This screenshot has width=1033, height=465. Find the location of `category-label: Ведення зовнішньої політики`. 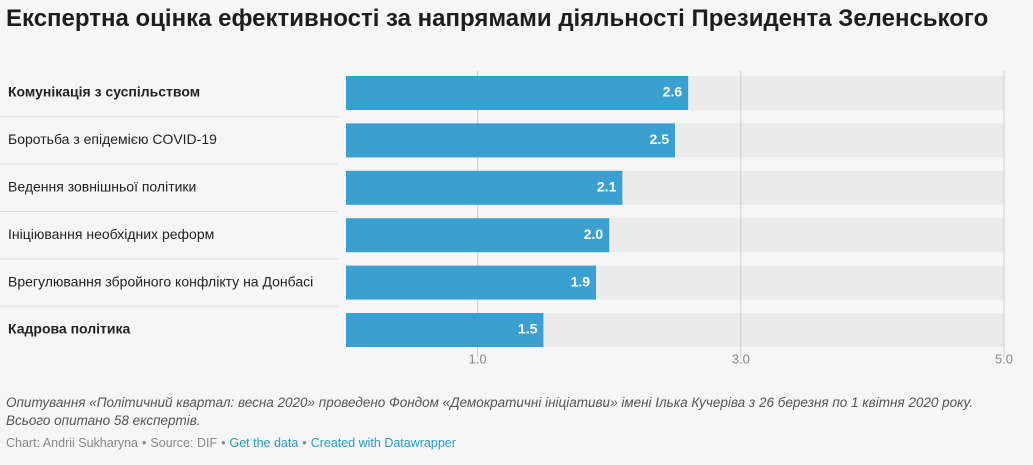

category-label: Ведення зовнішньої політики is located at coordinates (102, 187).